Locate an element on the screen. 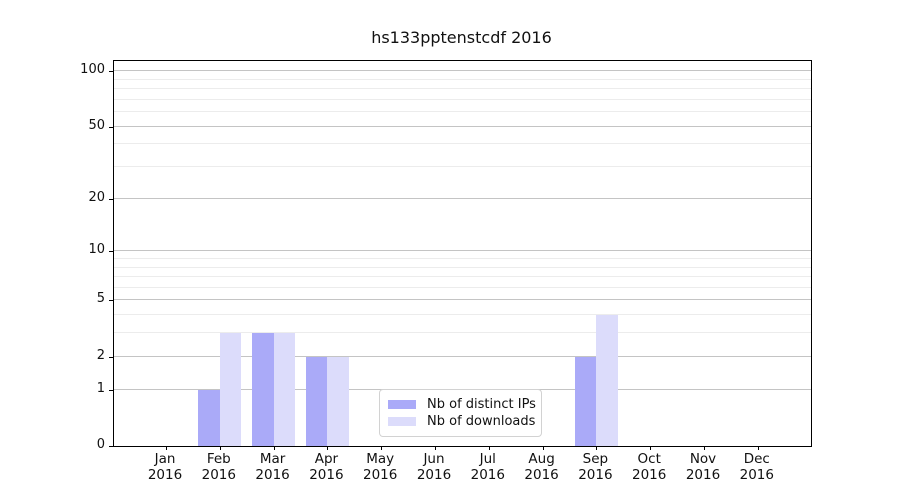  y-tick-label: 1 is located at coordinates (100, 388).